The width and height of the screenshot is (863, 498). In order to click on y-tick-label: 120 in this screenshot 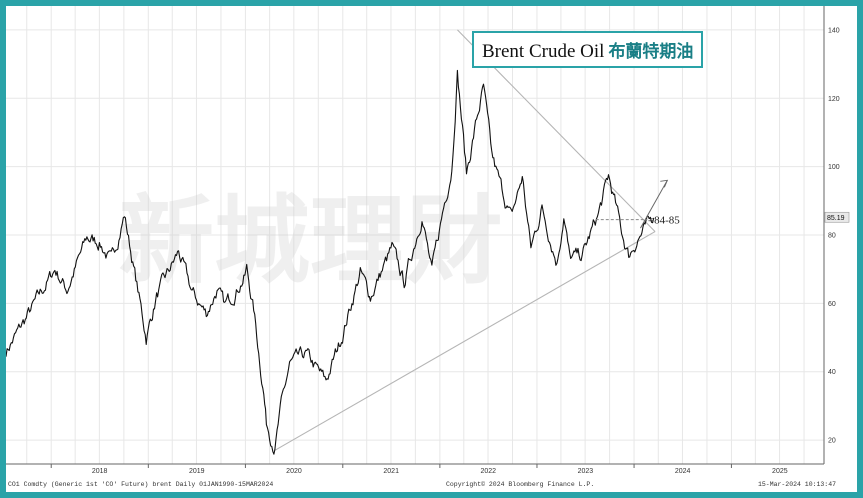, I will do `click(834, 99)`.